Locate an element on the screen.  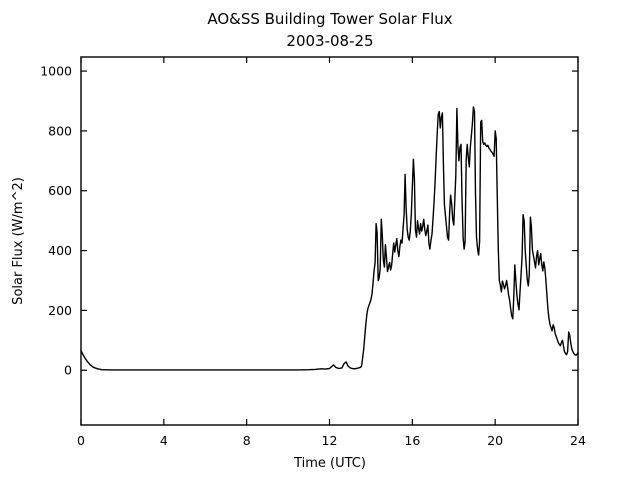
y-tick-label: 600 is located at coordinates (60, 190).